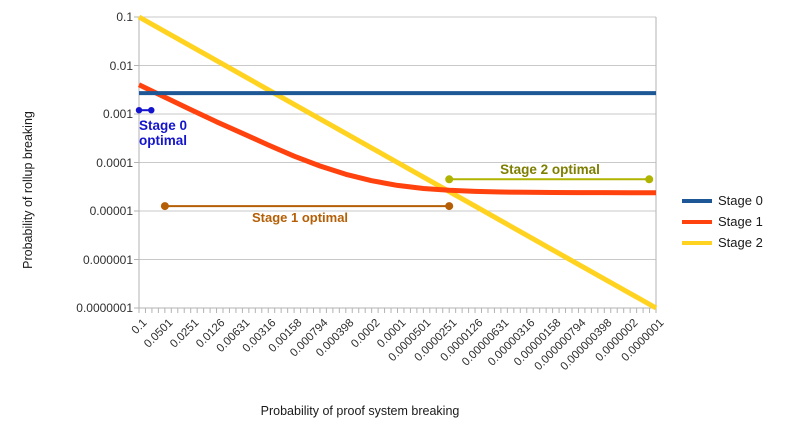 Image resolution: width=787 pixels, height=443 pixels. I want to click on y-axis-title: Probability of rollup breaking, so click(28, 190).